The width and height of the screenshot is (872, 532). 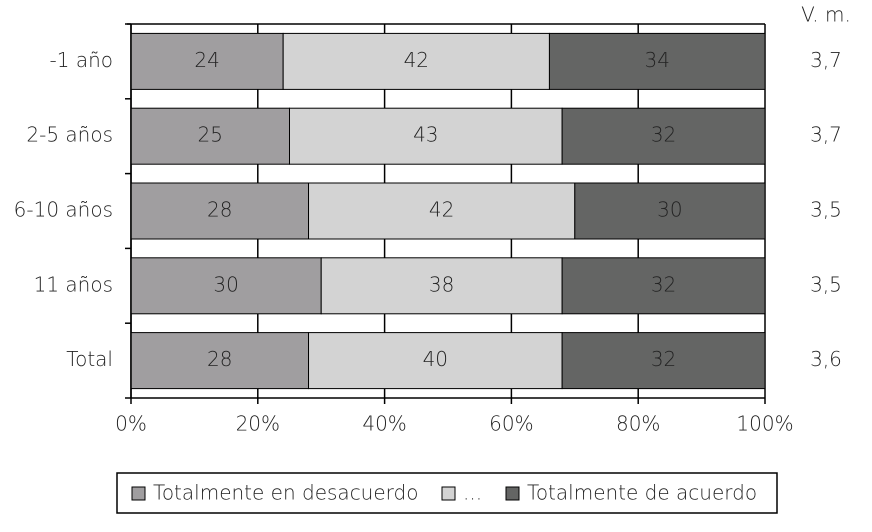 I want to click on data-label: 25, so click(x=210, y=135).